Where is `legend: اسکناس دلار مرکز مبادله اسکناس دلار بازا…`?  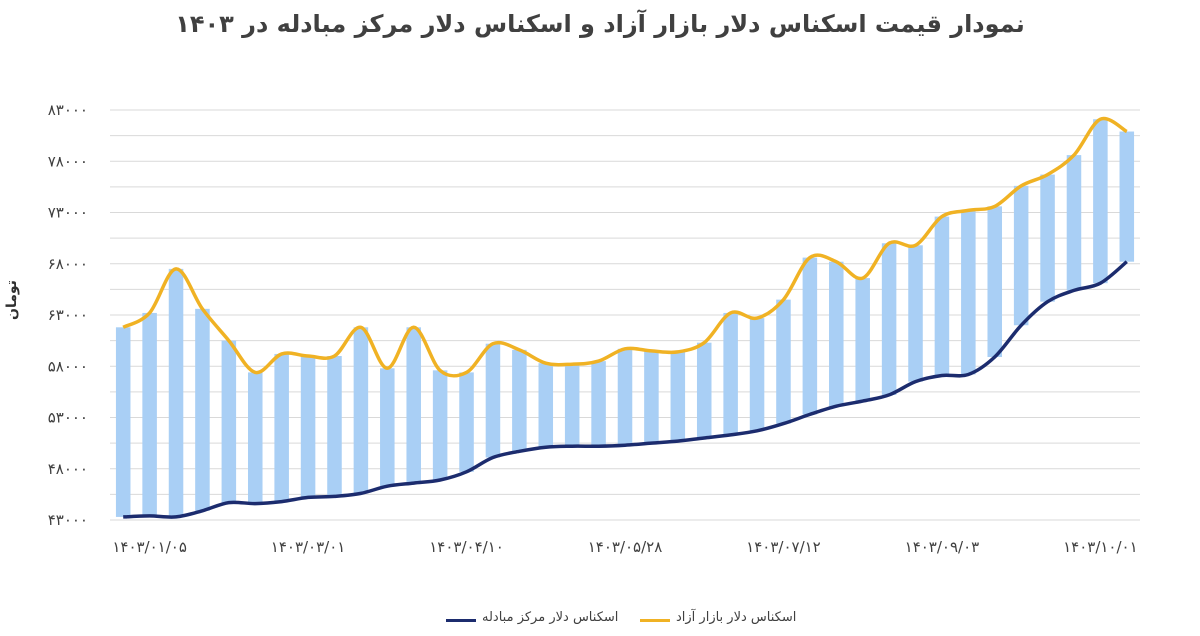
legend: اسکناس دلار مرکز مبادله اسکناس دلار بازا… is located at coordinates (600, 618).